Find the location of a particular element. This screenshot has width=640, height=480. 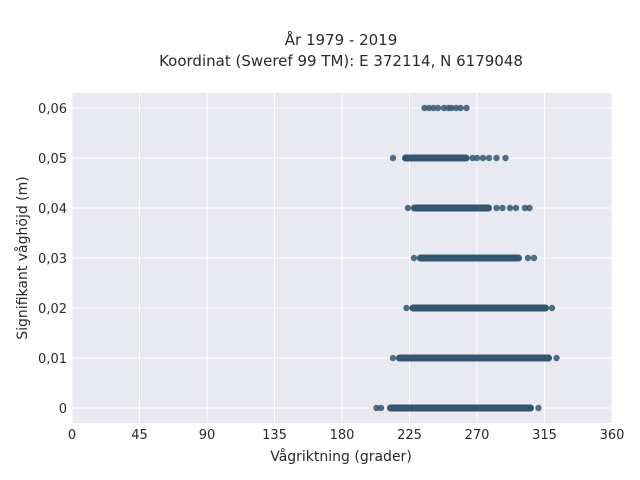

x-tick-label: 225 is located at coordinates (409, 435).